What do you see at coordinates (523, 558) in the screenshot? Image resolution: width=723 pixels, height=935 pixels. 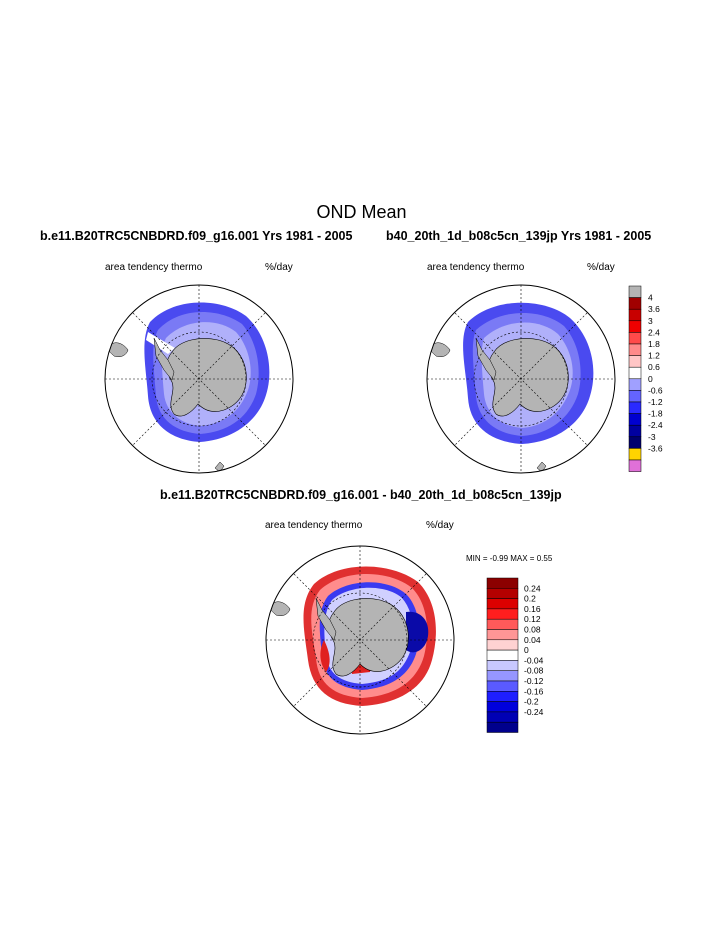 I see `max-label: MAX =` at bounding box center [523, 558].